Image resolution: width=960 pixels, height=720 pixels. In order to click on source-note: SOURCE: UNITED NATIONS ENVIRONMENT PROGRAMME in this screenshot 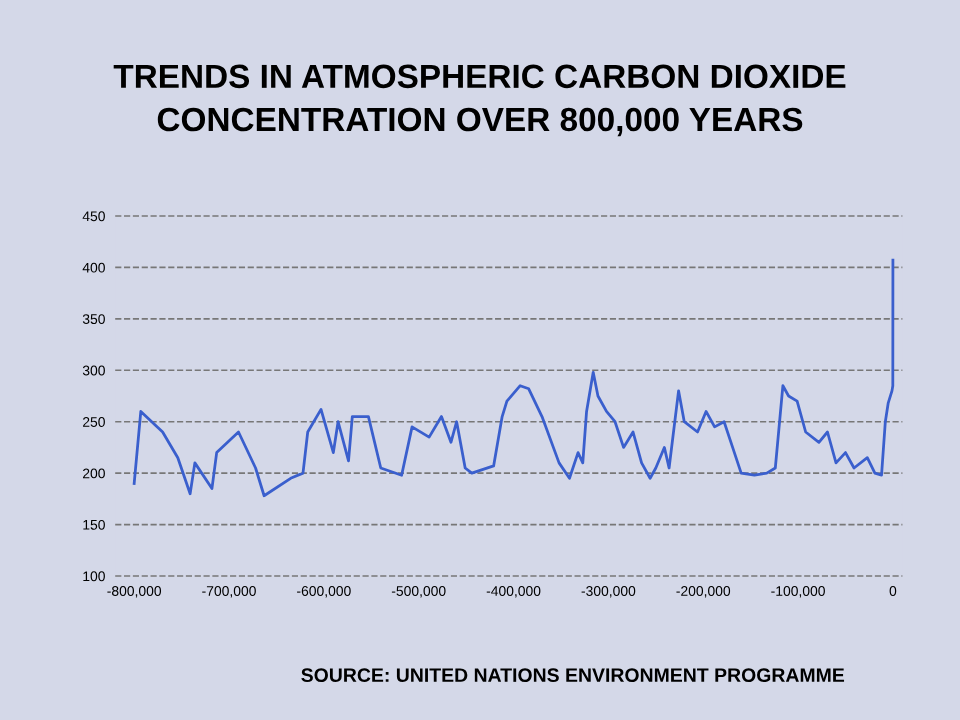, I will do `click(573, 675)`.